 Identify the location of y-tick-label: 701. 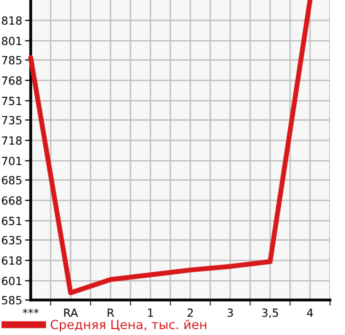
(12, 161).